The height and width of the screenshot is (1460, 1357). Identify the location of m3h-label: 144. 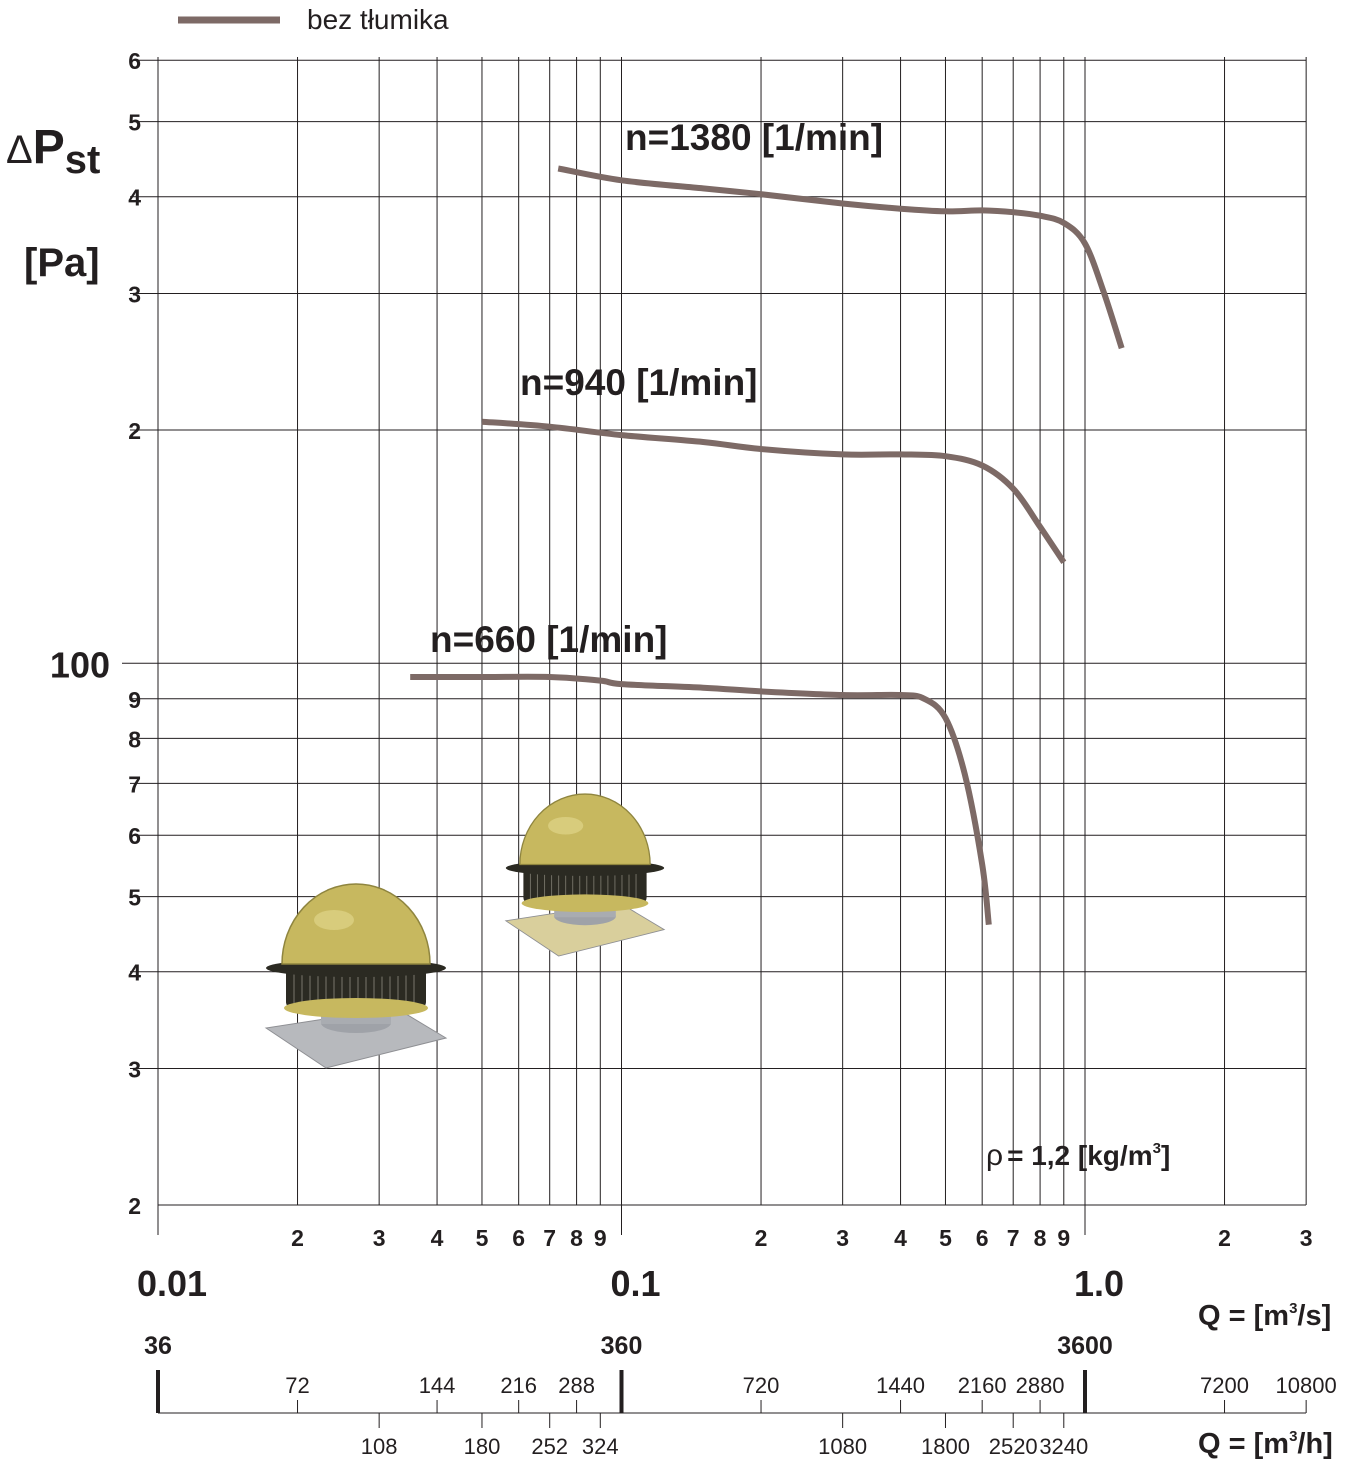
(437, 1385).